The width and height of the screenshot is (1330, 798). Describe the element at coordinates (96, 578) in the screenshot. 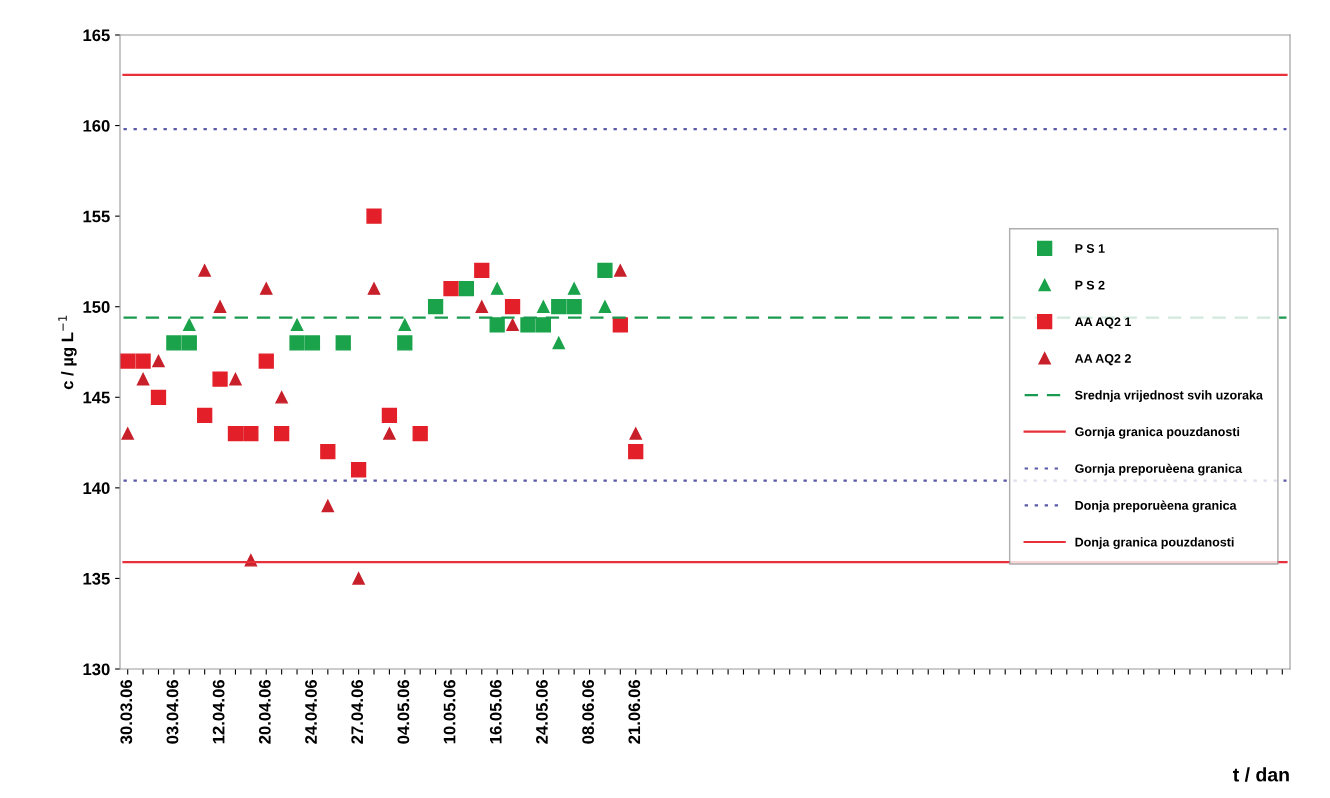

I see `y-tick-label: 135` at that location.